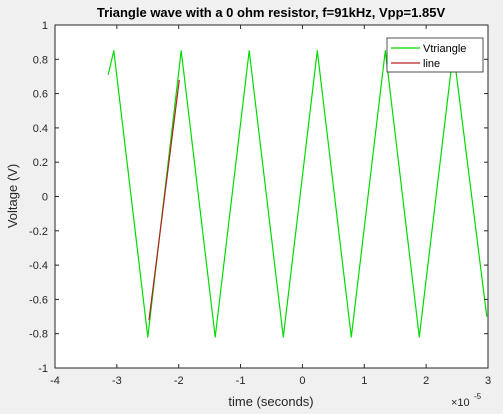 This screenshot has height=414, width=503. Describe the element at coordinates (164, 200) in the screenshot. I see `series-line-line` at that location.